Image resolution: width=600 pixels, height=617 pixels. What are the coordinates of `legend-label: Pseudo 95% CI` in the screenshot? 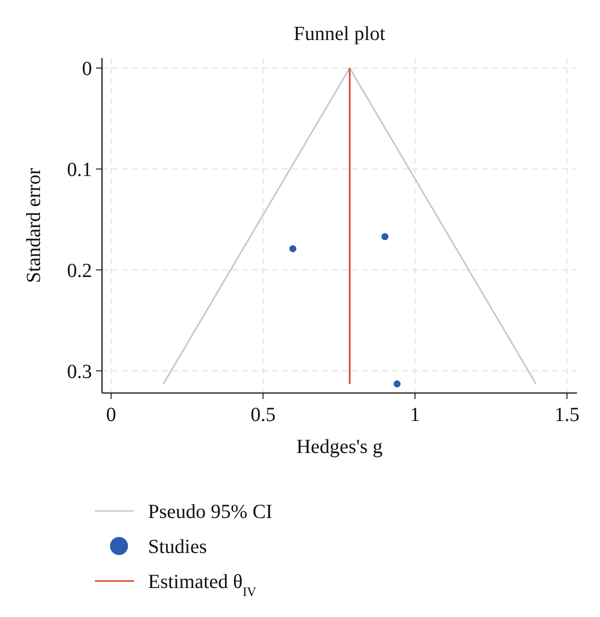 It's located at (210, 512).